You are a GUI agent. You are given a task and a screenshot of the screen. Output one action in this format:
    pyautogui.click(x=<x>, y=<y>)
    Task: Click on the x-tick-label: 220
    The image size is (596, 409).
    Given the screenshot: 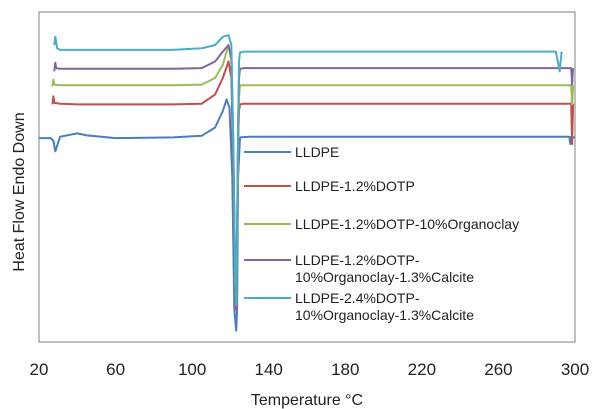 What is the action you would take?
    pyautogui.click(x=422, y=369)
    